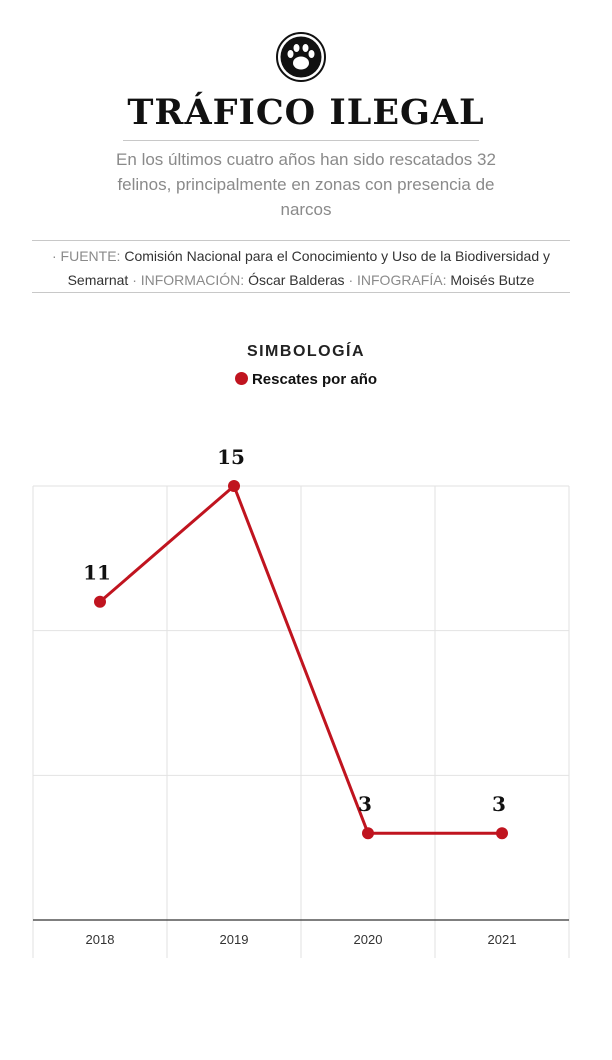 Image resolution: width=612 pixels, height=1060 pixels. Describe the element at coordinates (314, 379) in the screenshot. I see `legend-item-label: Rescates por año` at that location.